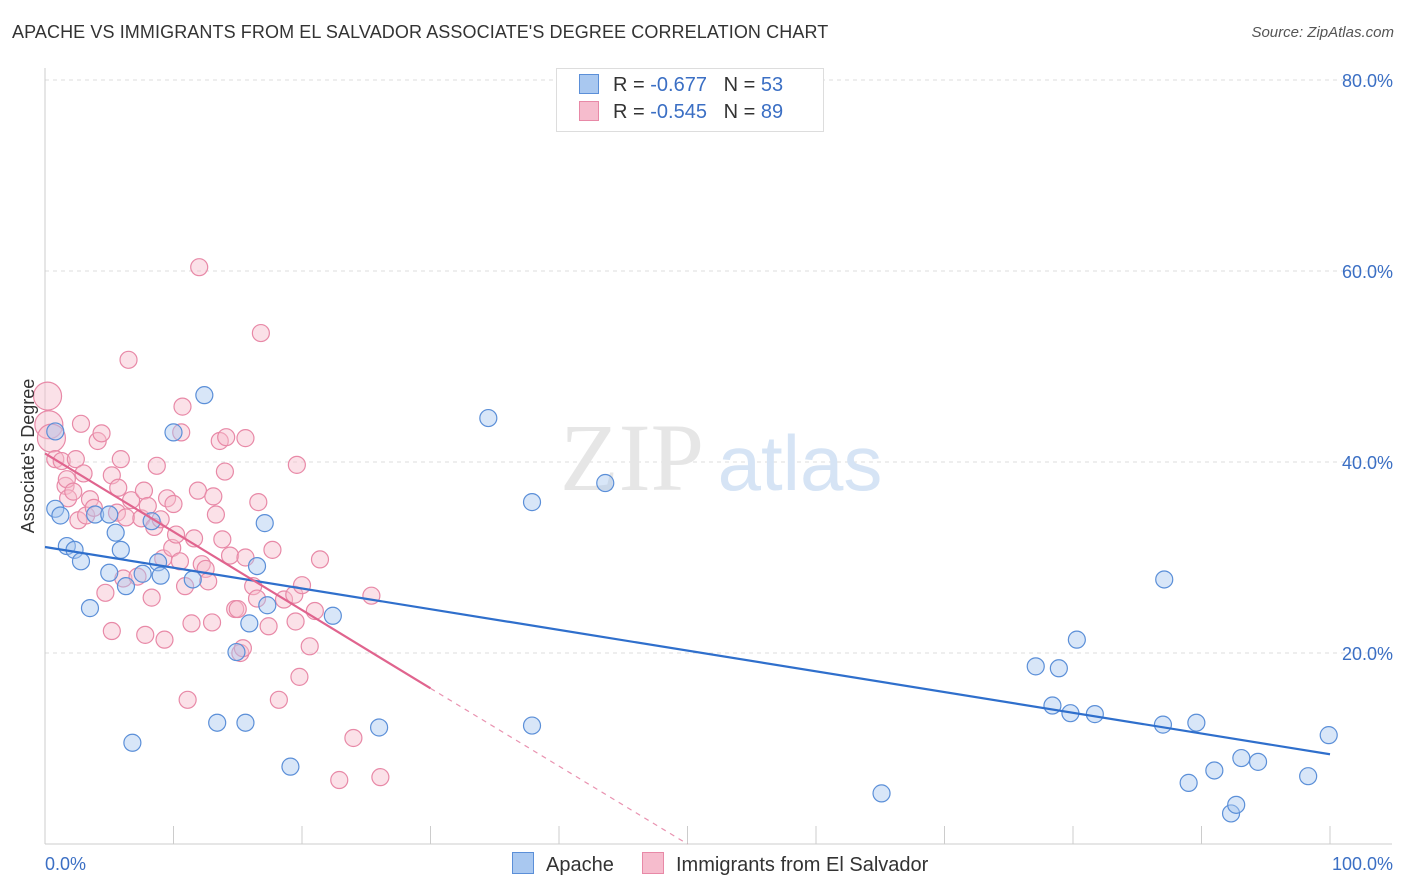 This screenshot has height=892, width=1406. What do you see at coordinates (1367, 463) in the screenshot?
I see `y-tick-label-1: 40.0%` at bounding box center [1367, 463].